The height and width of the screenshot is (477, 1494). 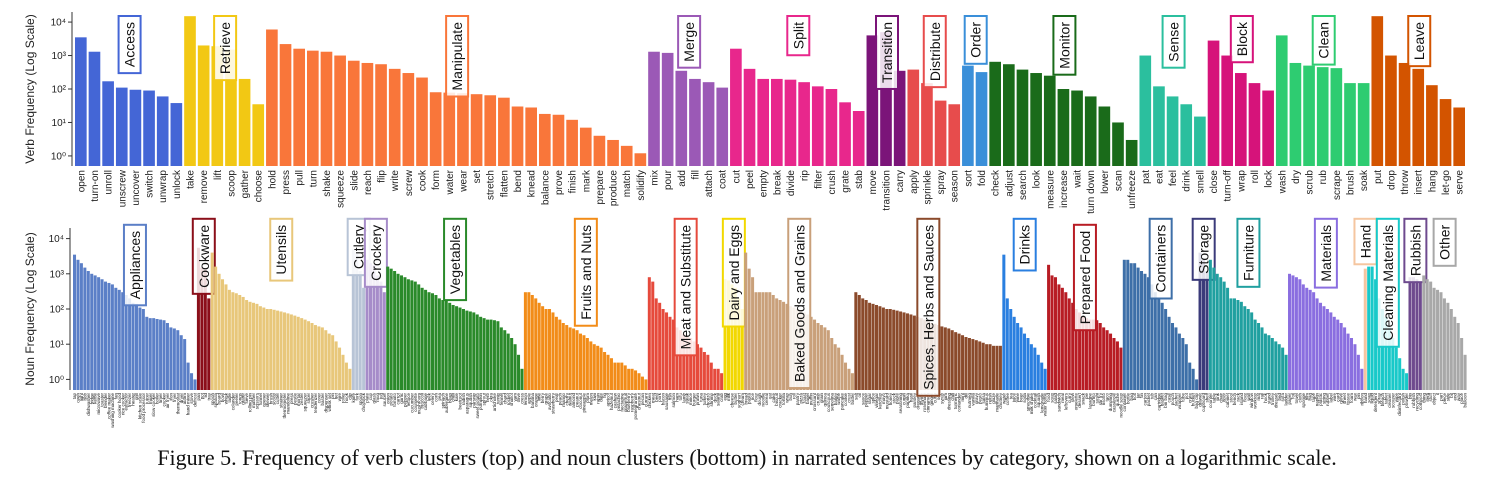 What do you see at coordinates (711, 400) in the screenshot?
I see `category-label: shrimp` at bounding box center [711, 400].